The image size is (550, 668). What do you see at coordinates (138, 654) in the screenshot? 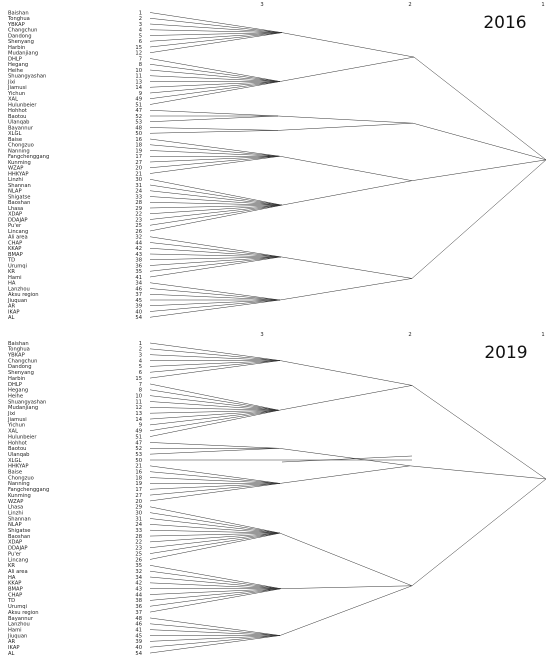
I see `leaf-number: 54` at bounding box center [138, 654].